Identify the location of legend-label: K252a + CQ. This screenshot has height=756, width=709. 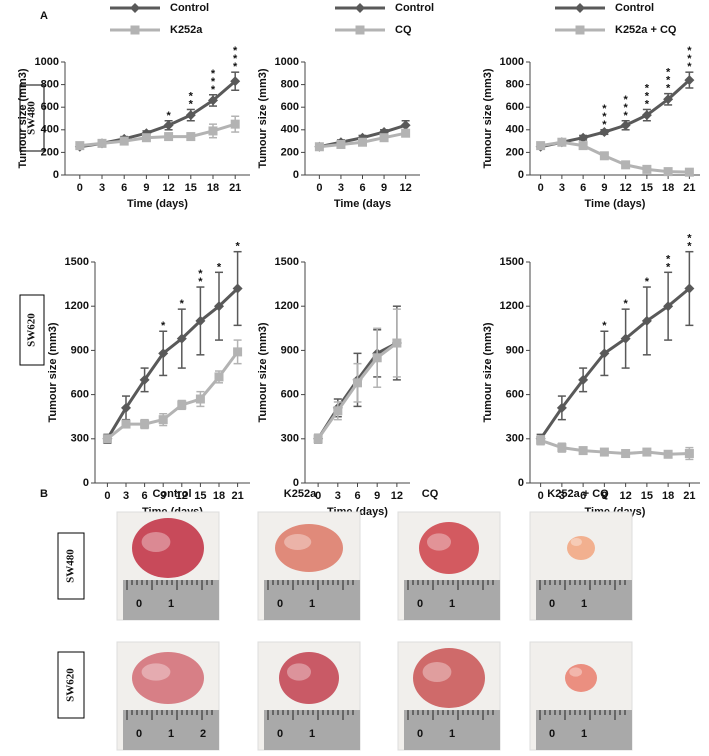
(646, 30).